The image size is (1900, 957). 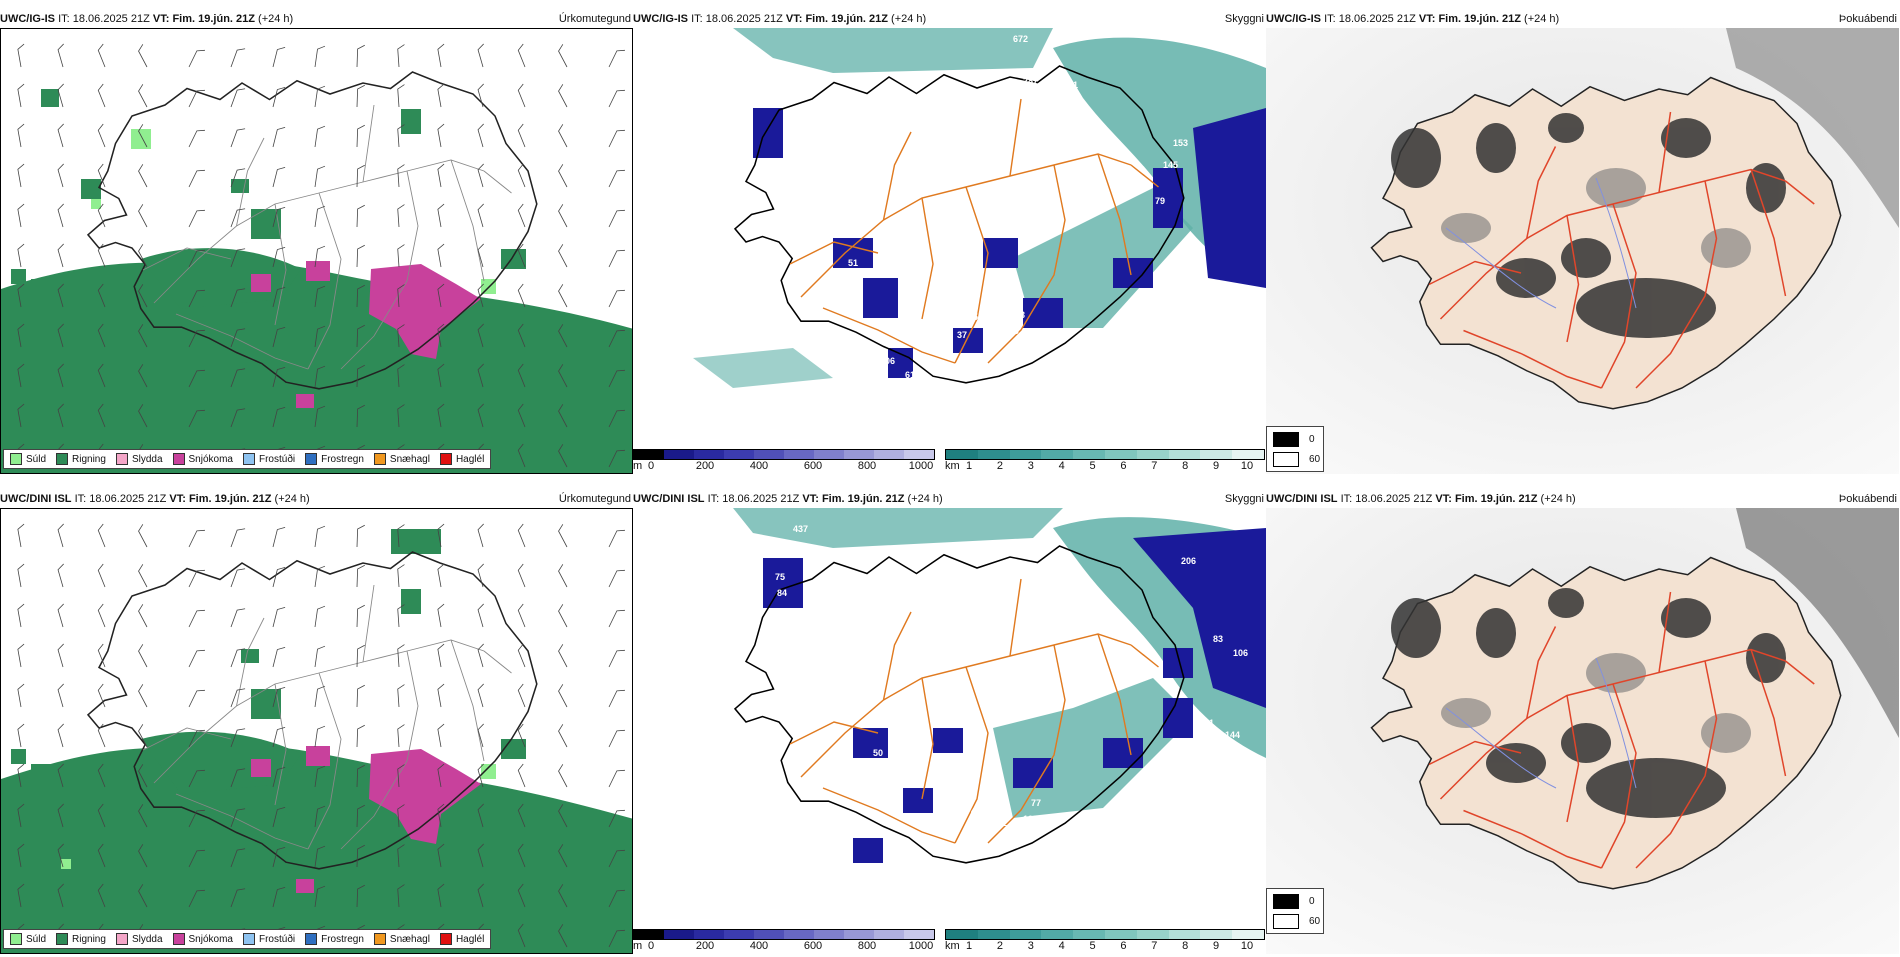 What do you see at coordinates (880, 243) in the screenshot?
I see `visibility-value-label: 106` at bounding box center [880, 243].